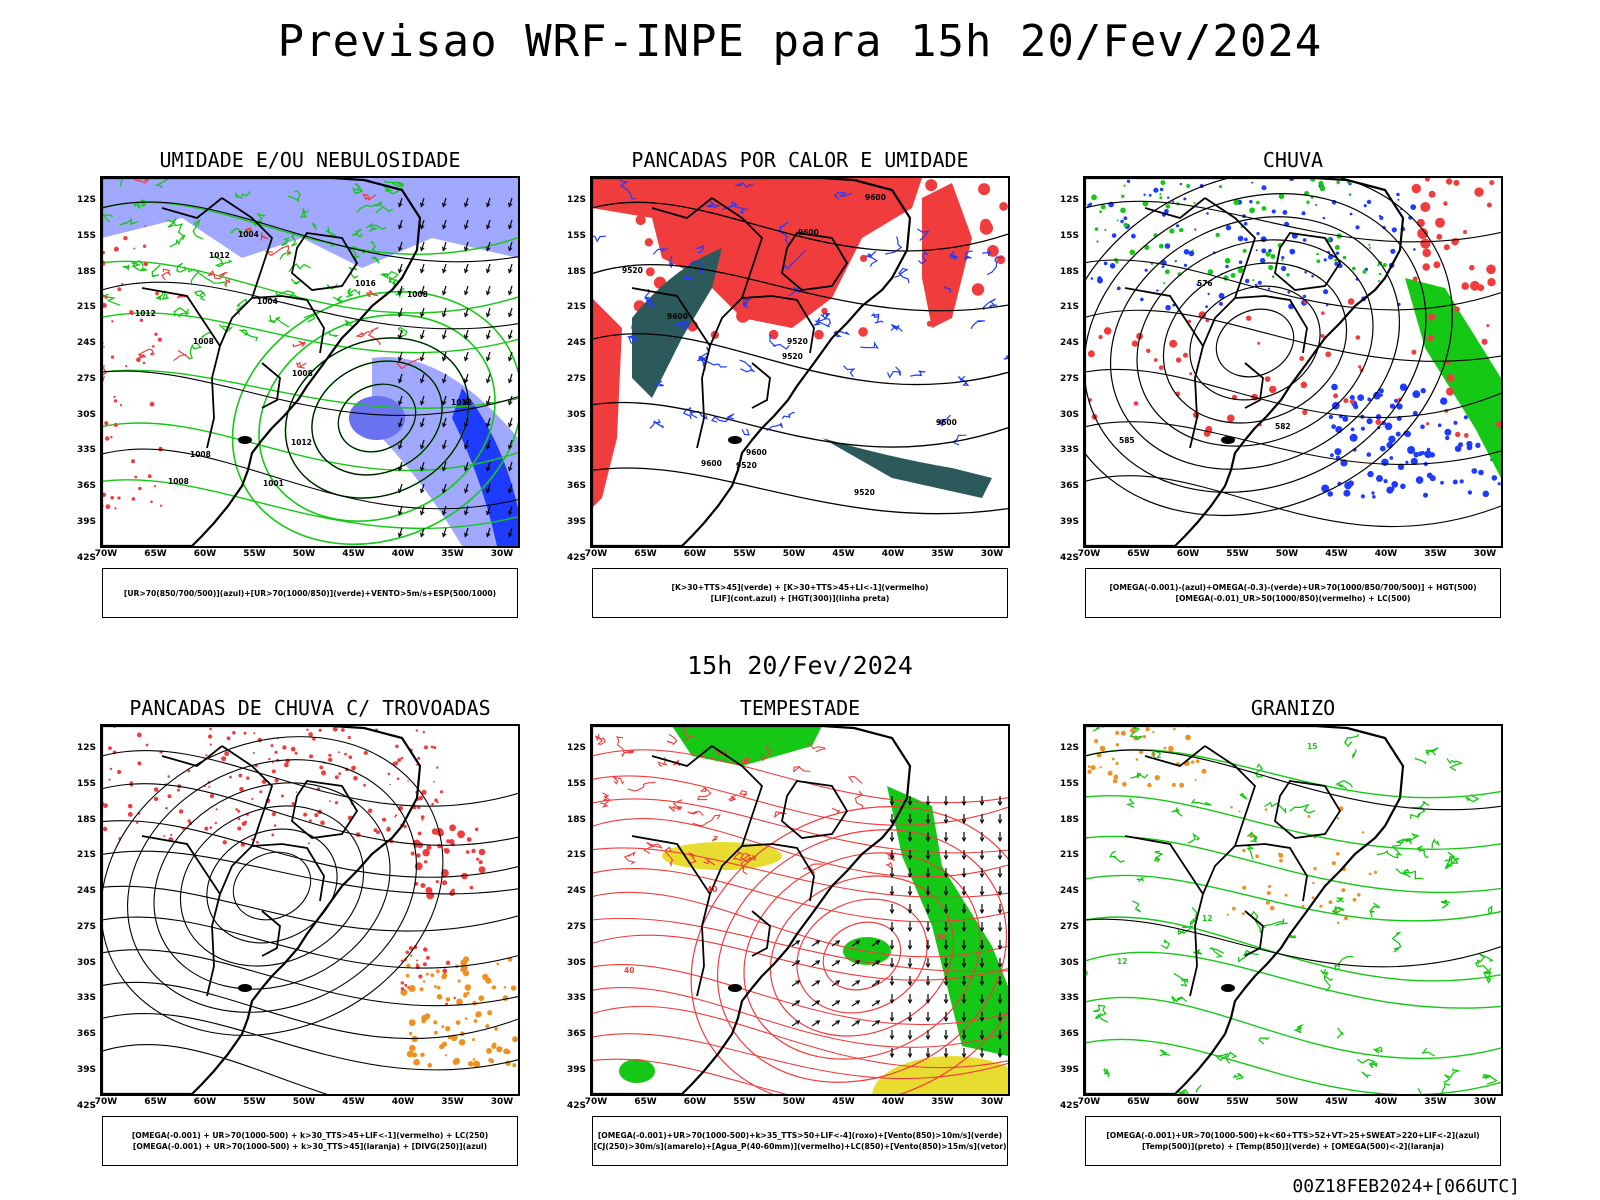  Describe the element at coordinates (733, 797) in the screenshot. I see `water-contour` at that location.